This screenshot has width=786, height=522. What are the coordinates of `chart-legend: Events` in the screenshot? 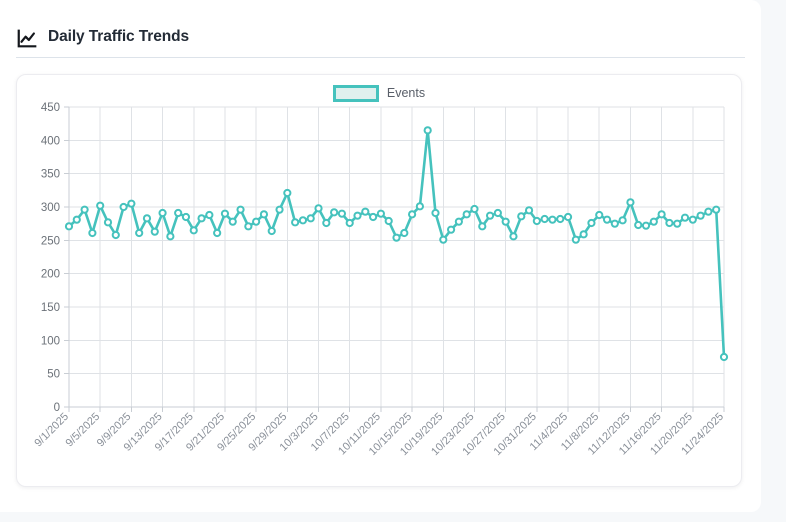 It's located at (379, 93).